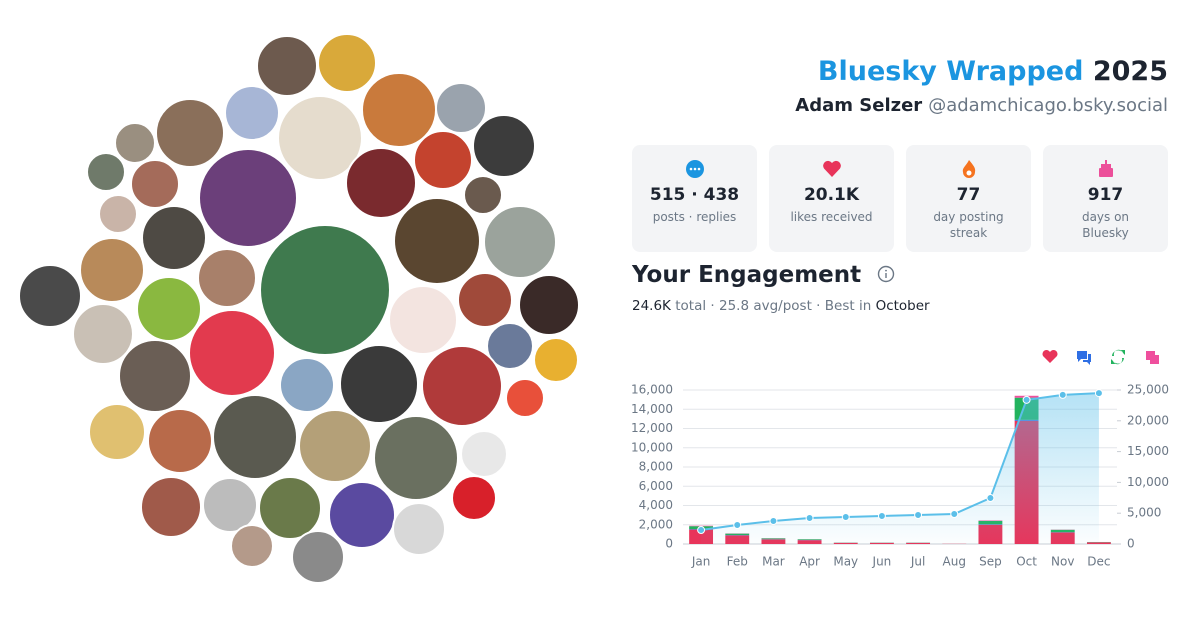  Describe the element at coordinates (773, 562) in the screenshot. I see `x-tick-label: Mar` at that location.